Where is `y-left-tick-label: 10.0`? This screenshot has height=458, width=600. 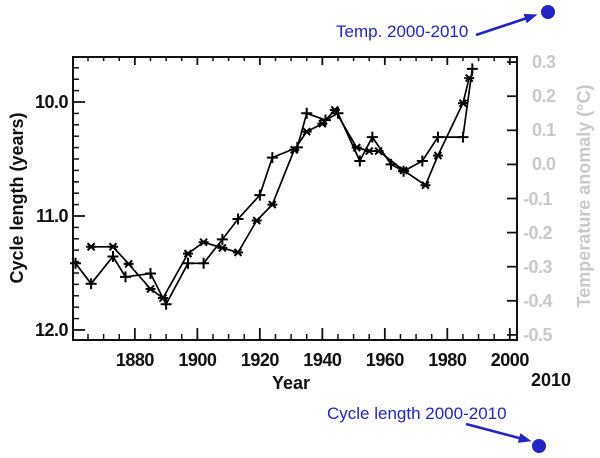 y-left-tick-label: 10.0 is located at coordinates (51, 102).